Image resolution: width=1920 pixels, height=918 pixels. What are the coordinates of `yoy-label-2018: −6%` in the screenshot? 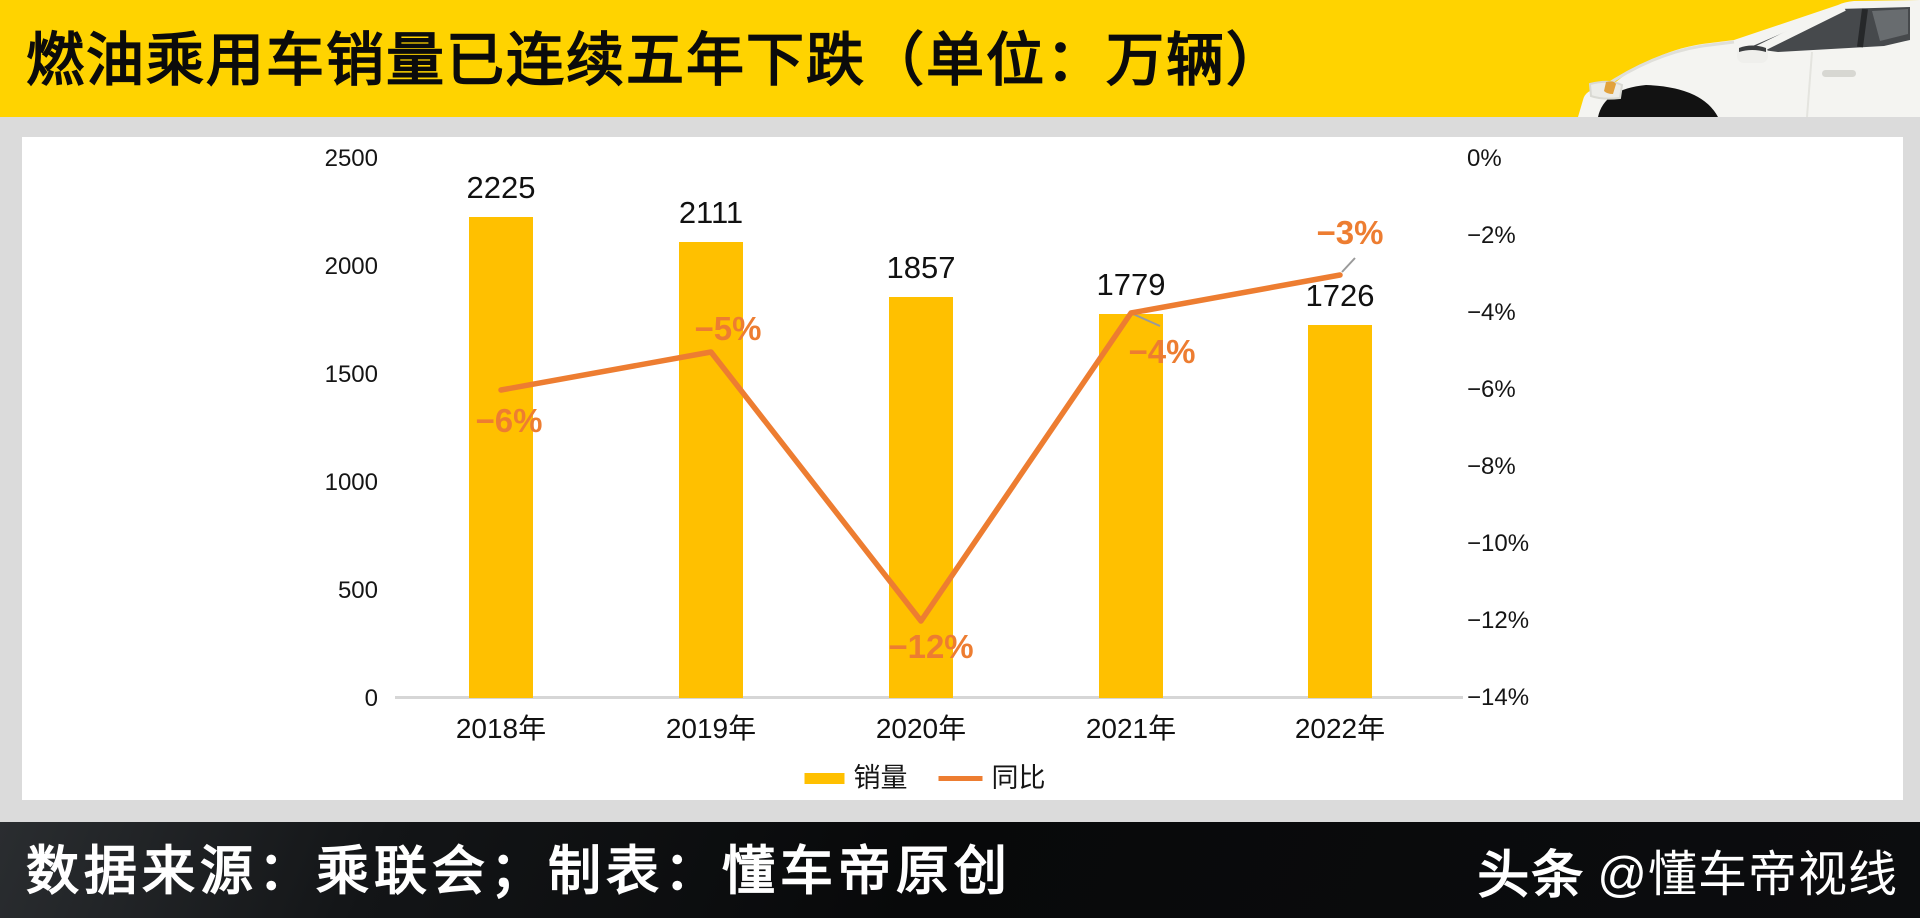 It's located at (509, 420).